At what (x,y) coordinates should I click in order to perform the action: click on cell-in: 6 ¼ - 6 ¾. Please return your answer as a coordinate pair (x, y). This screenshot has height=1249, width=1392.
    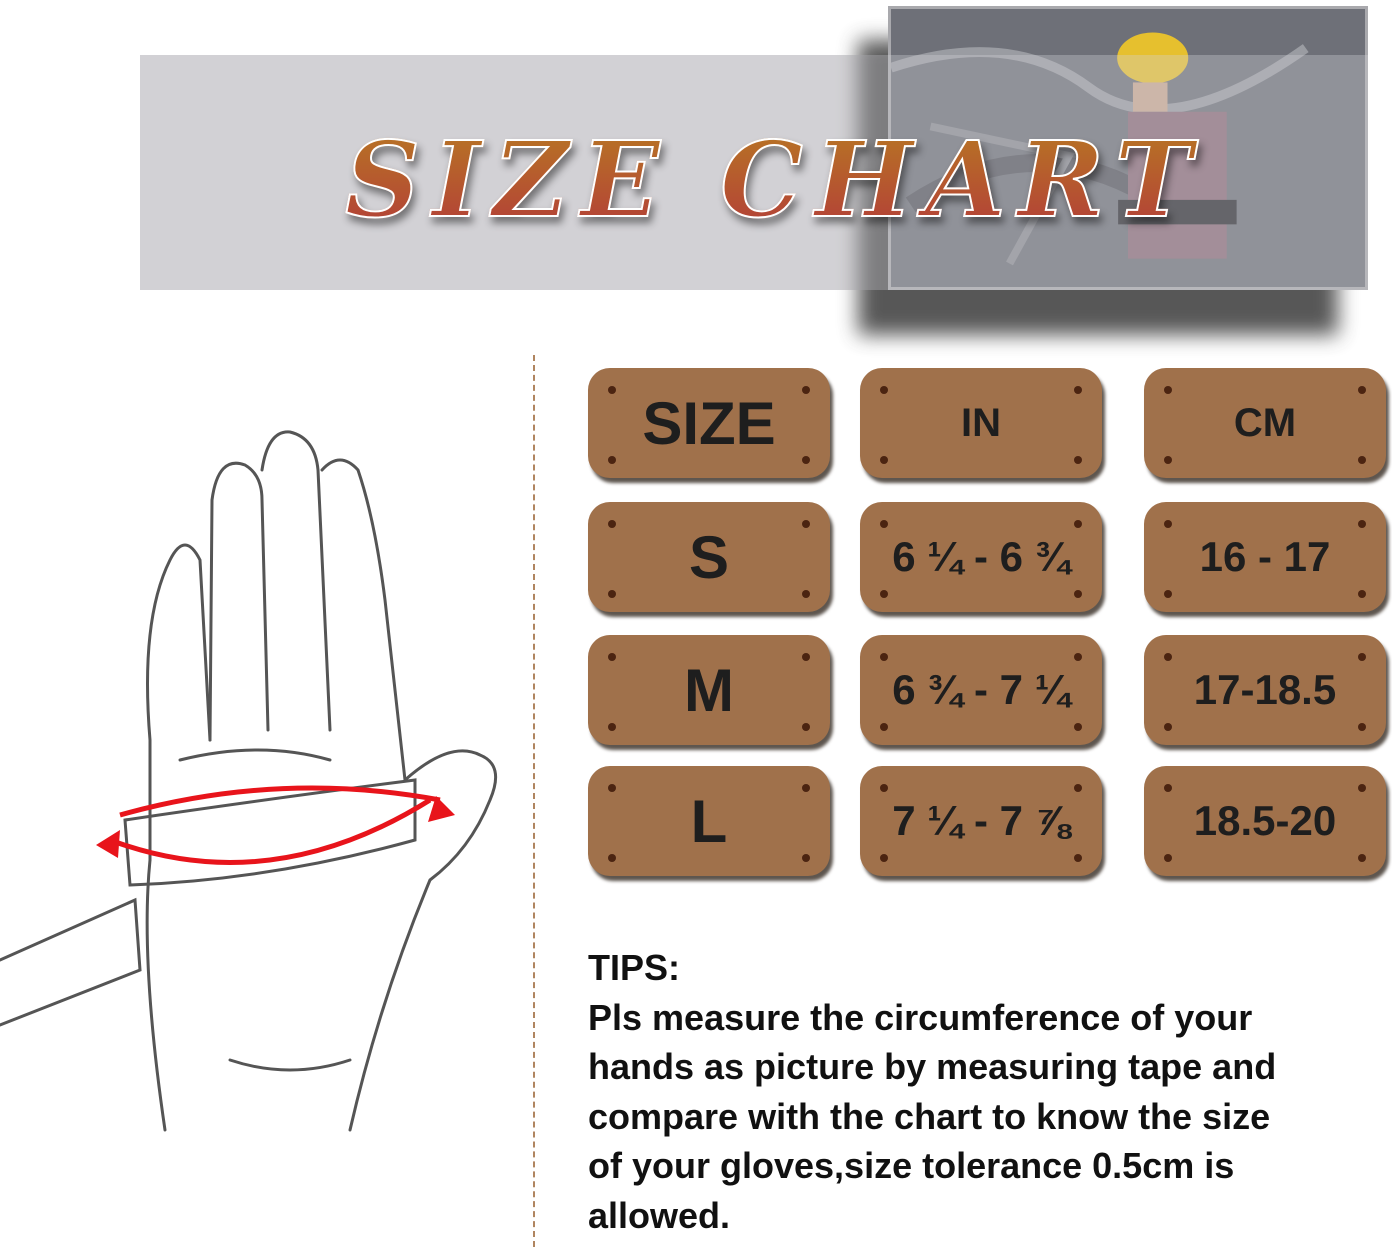
    Looking at the image, I should click on (981, 557).